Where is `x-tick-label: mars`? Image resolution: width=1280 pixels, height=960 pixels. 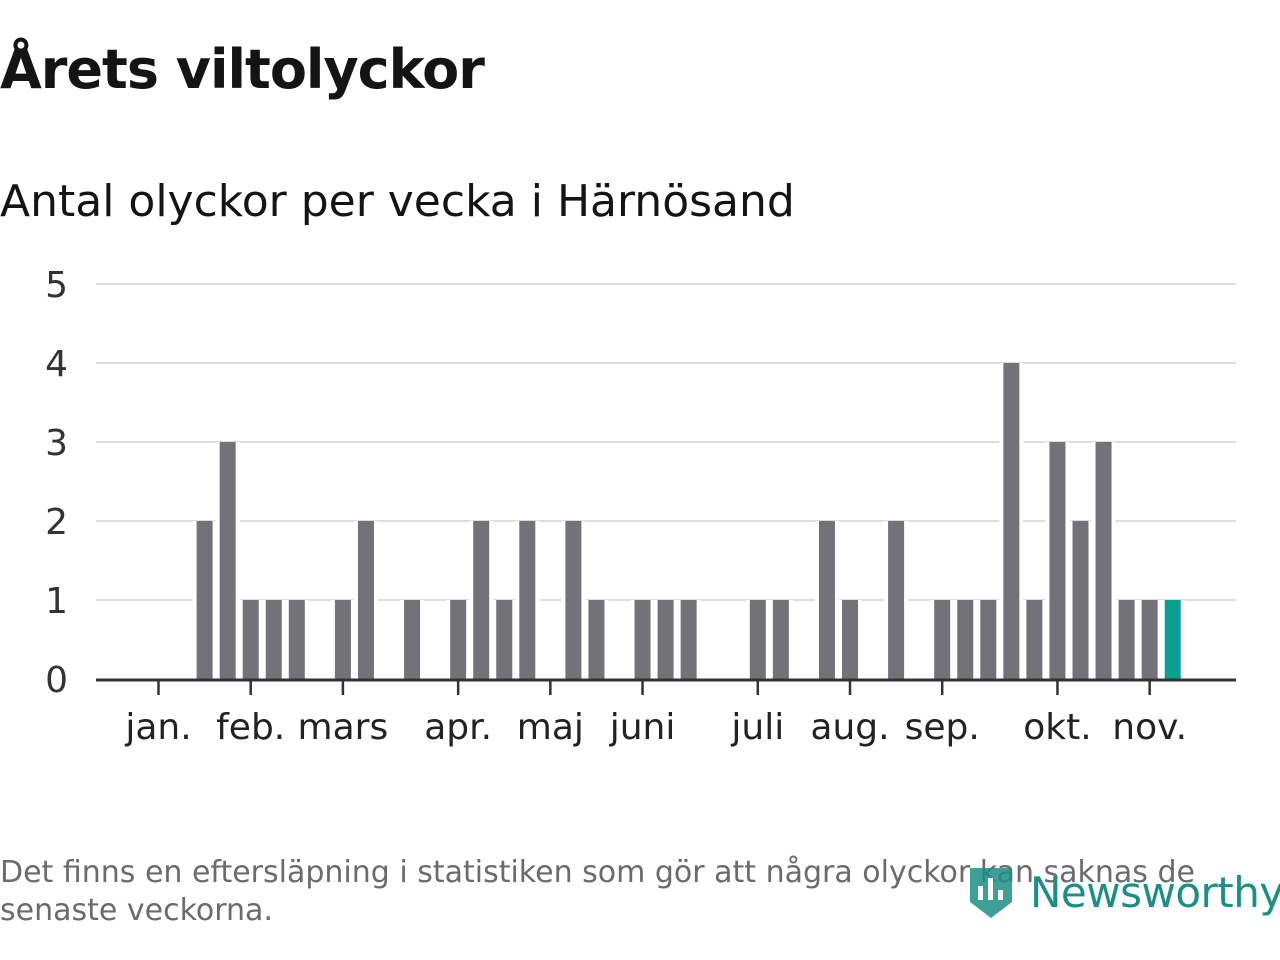 x-tick-label: mars is located at coordinates (343, 727).